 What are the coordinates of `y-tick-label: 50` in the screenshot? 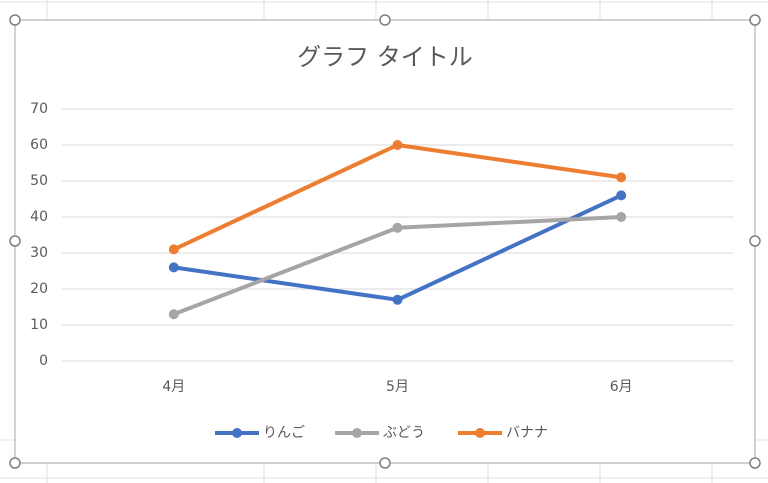 It's located at (39, 181).